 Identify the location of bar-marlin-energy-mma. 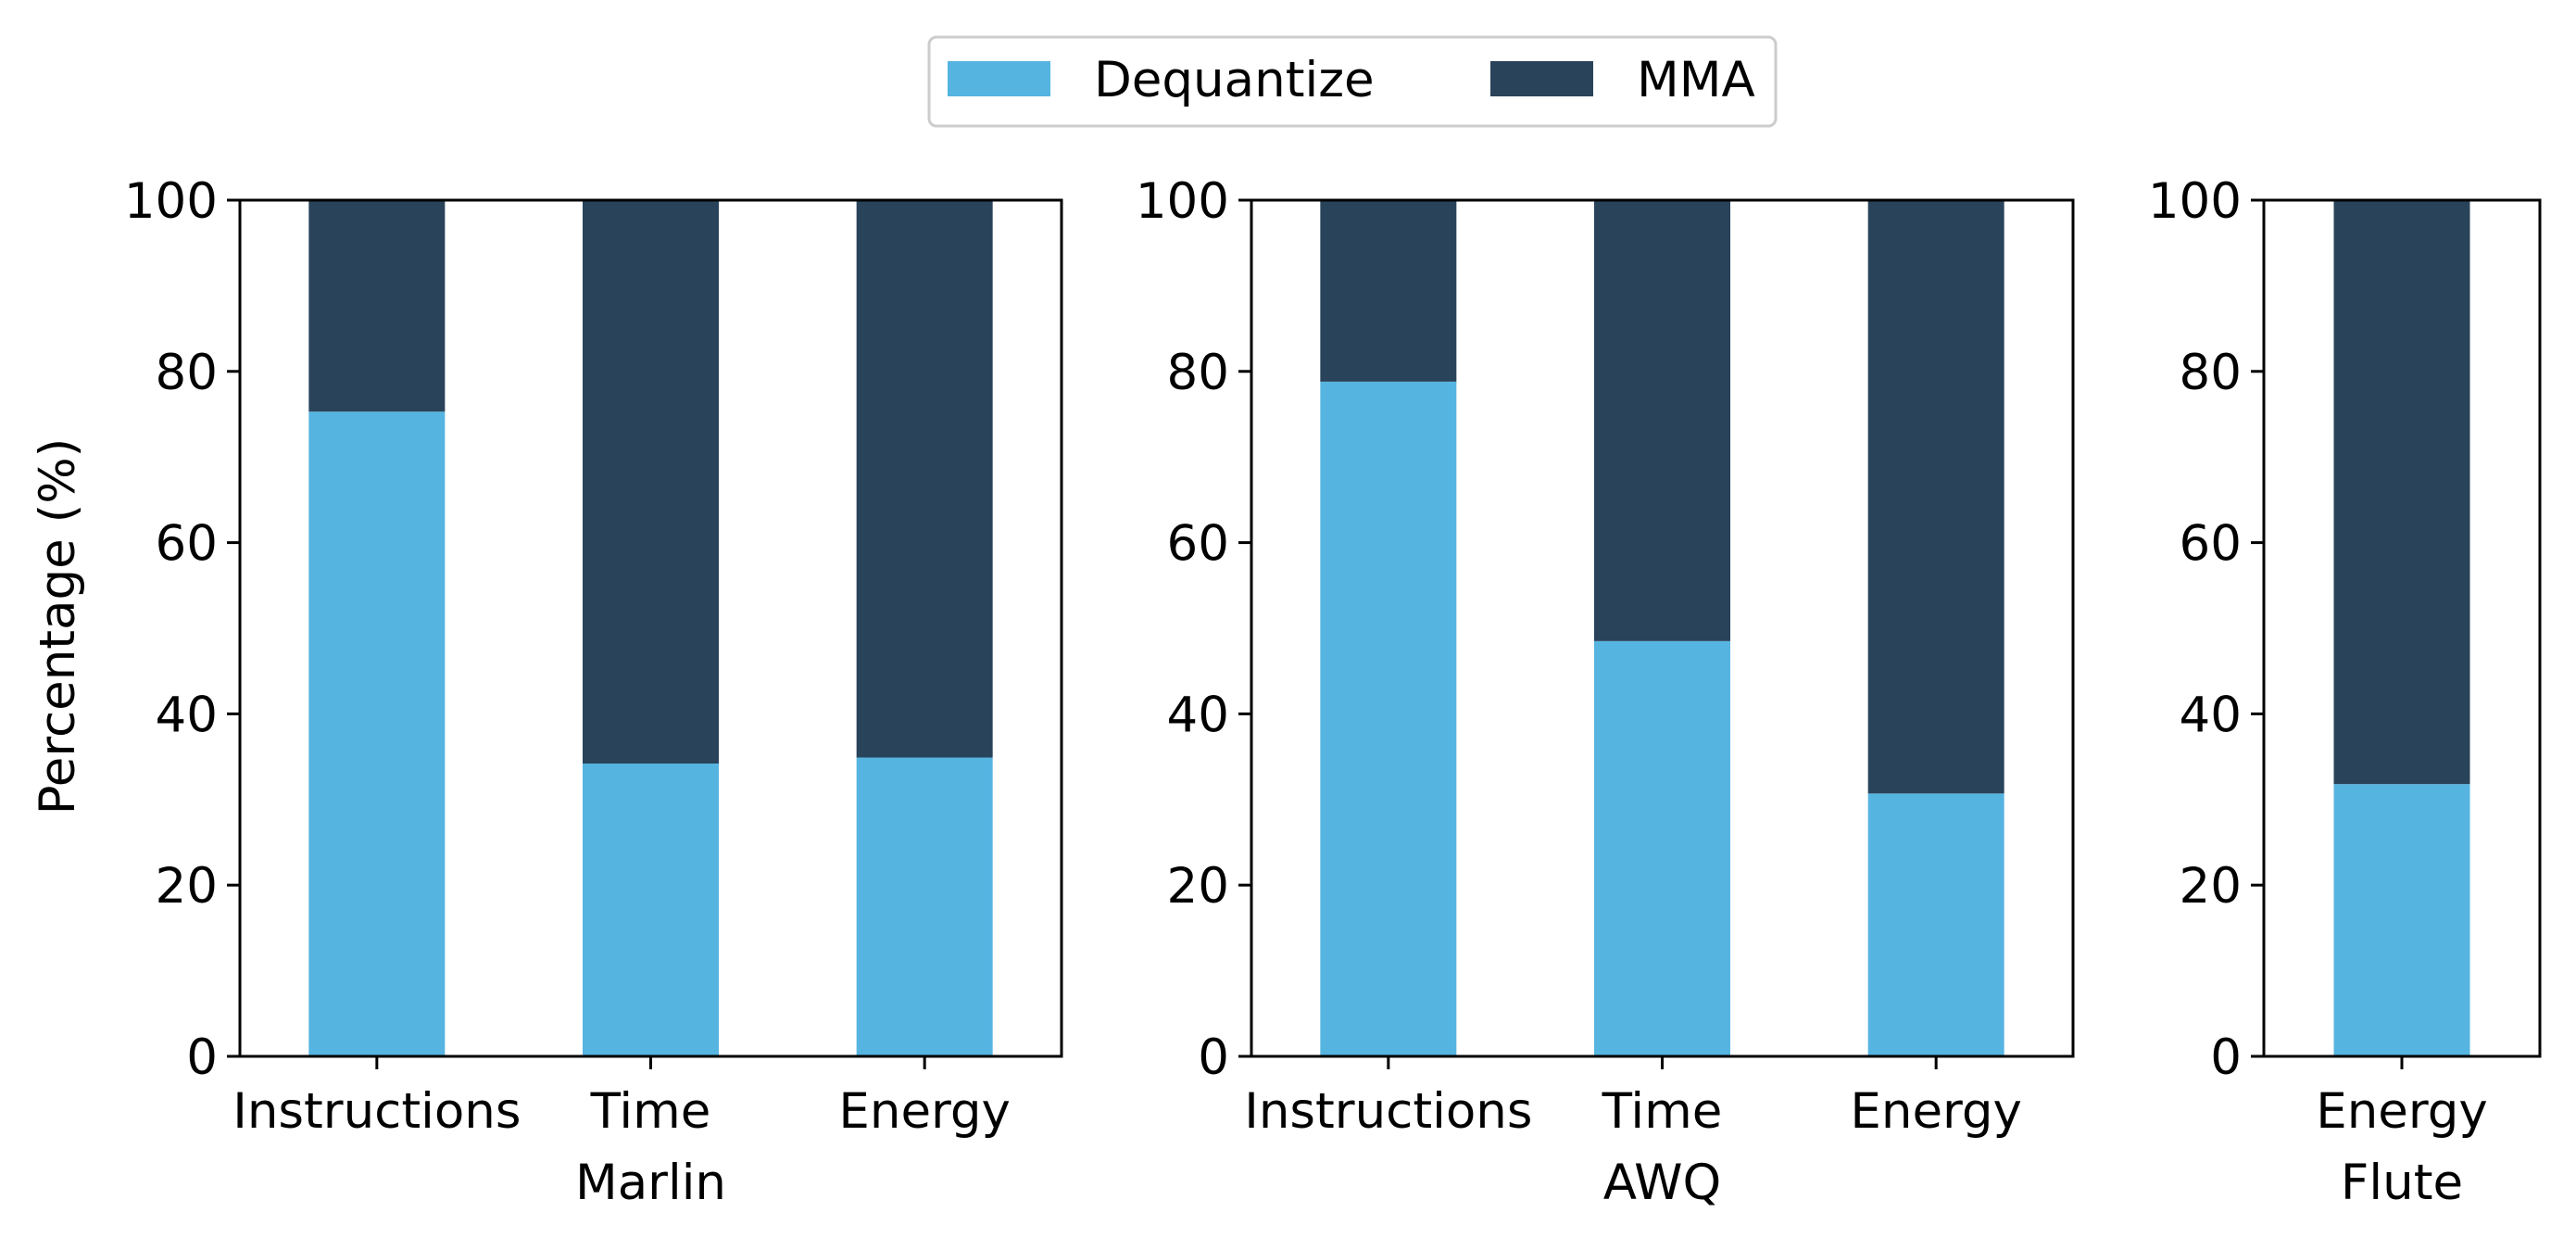
(924, 479).